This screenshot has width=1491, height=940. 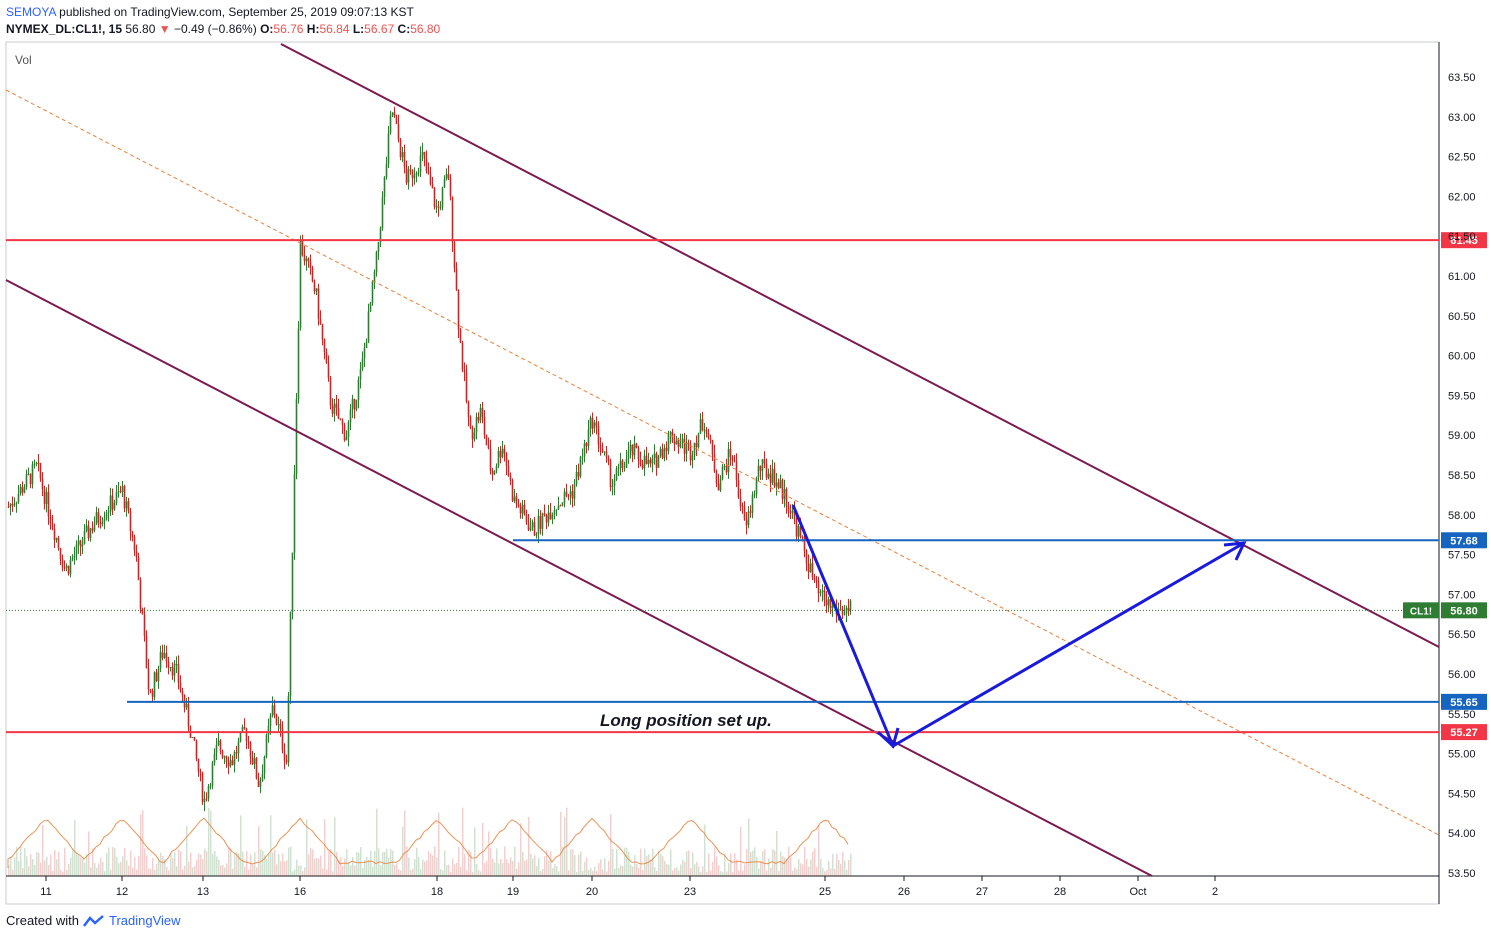 I want to click on y-tick-label: 55.00, so click(x=1462, y=755).